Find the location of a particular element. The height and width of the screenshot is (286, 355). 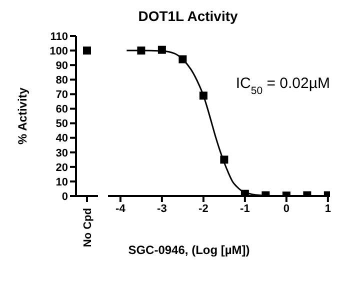

x-tick-label: -1 is located at coordinates (245, 208).